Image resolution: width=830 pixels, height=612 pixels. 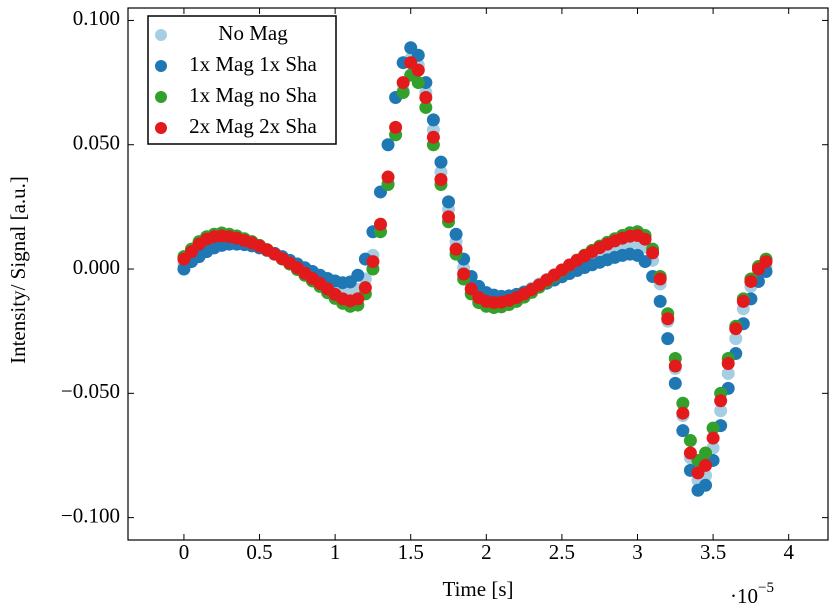 I want to click on legend-label: No Mag, so click(x=253, y=33).